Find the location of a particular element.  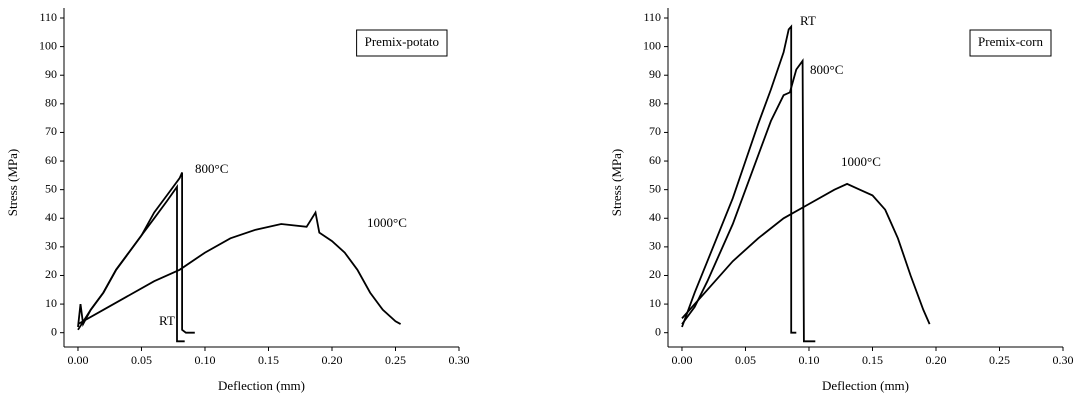

annotation: Premix-potato is located at coordinates (402, 41).